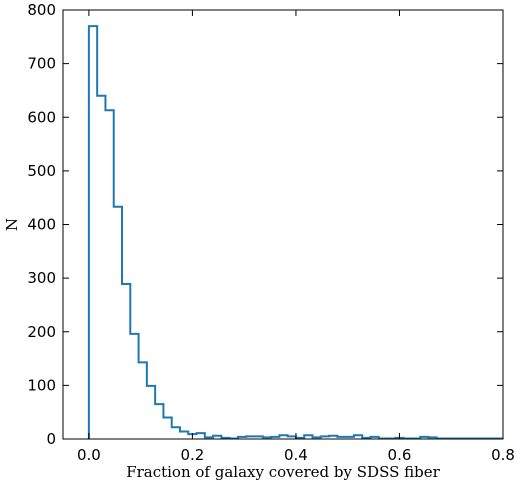  Describe the element at coordinates (41, 385) in the screenshot. I see `y-tick-label: 100` at that location.